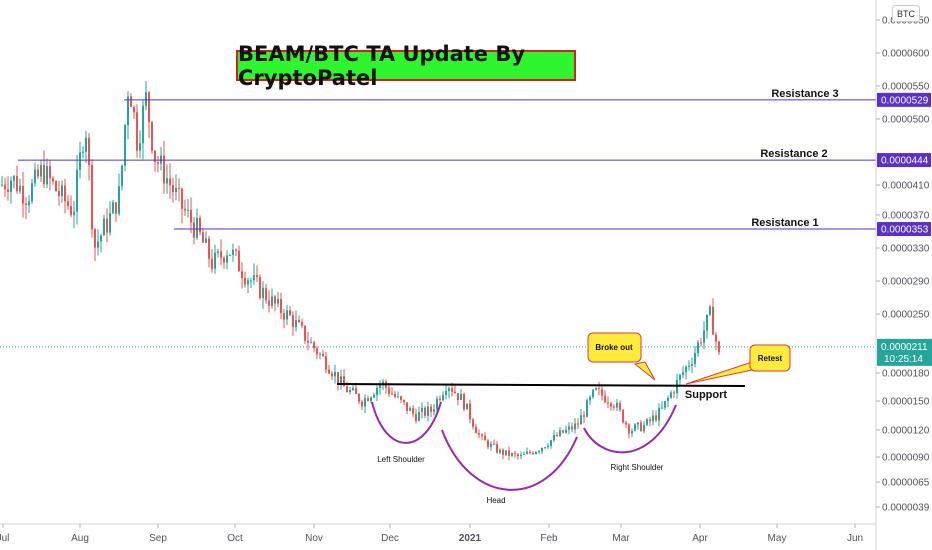  I want to click on y-tick-label: 0.0000150, so click(906, 402).